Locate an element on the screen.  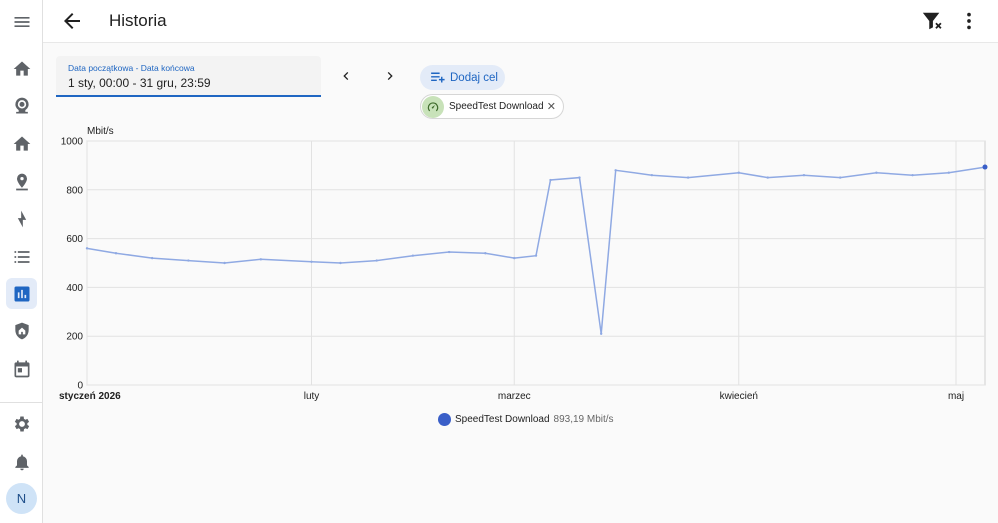
format-list-icon is located at coordinates (21, 256).